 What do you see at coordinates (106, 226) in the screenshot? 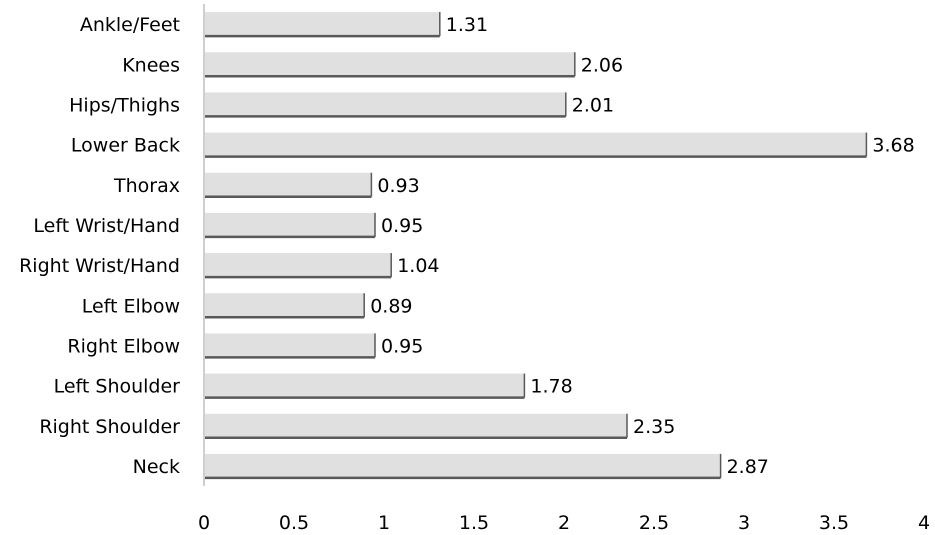
I see `category-label: Left Wrist/Hand` at bounding box center [106, 226].